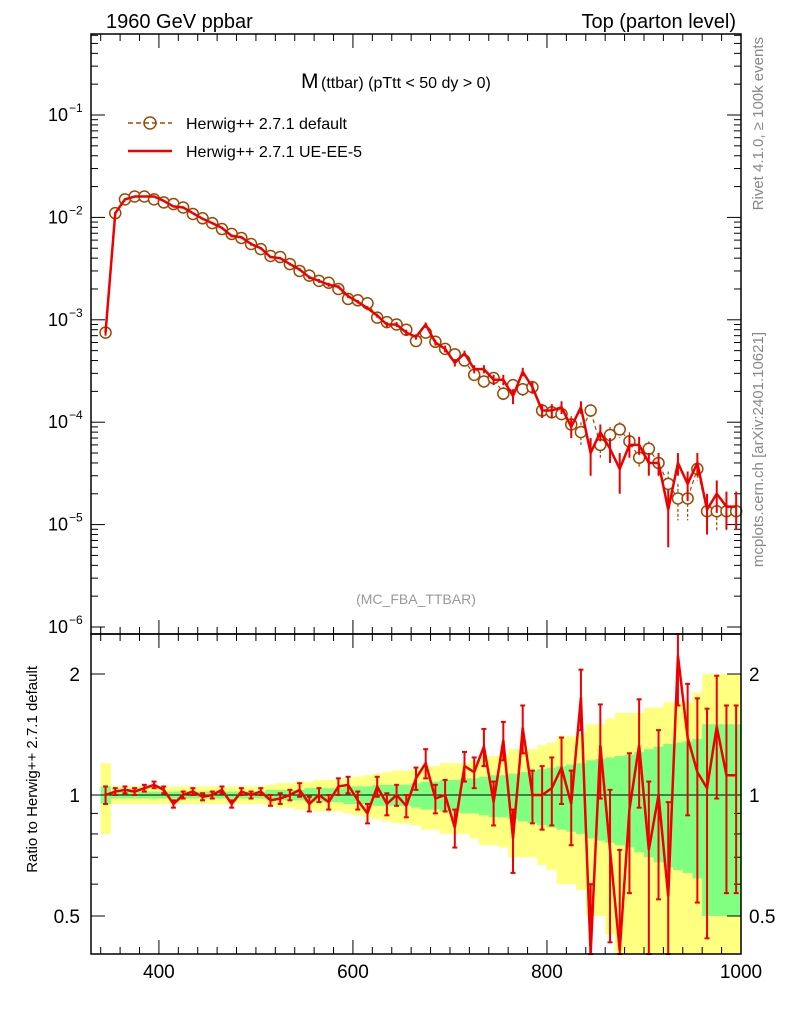  What do you see at coordinates (32, 769) in the screenshot?
I see `ratio-y-axis-label: Ratio to Herwig++ 2.7.1 default` at bounding box center [32, 769].